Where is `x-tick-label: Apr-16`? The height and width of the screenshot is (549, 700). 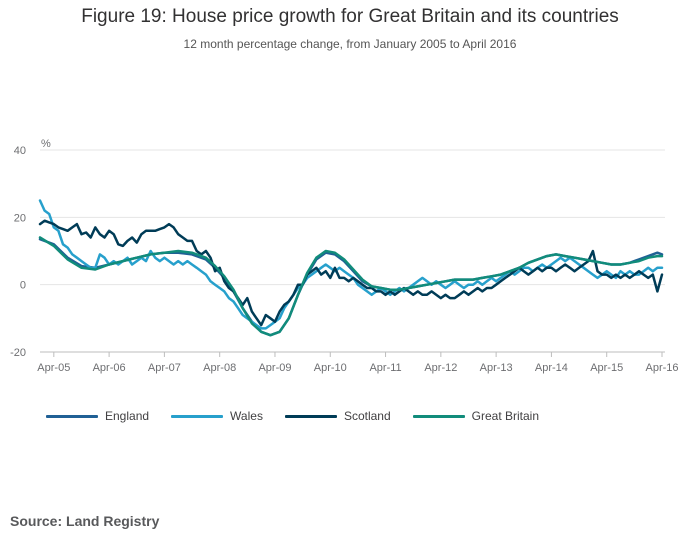 x-tick-label: Apr-16 is located at coordinates (661, 368).